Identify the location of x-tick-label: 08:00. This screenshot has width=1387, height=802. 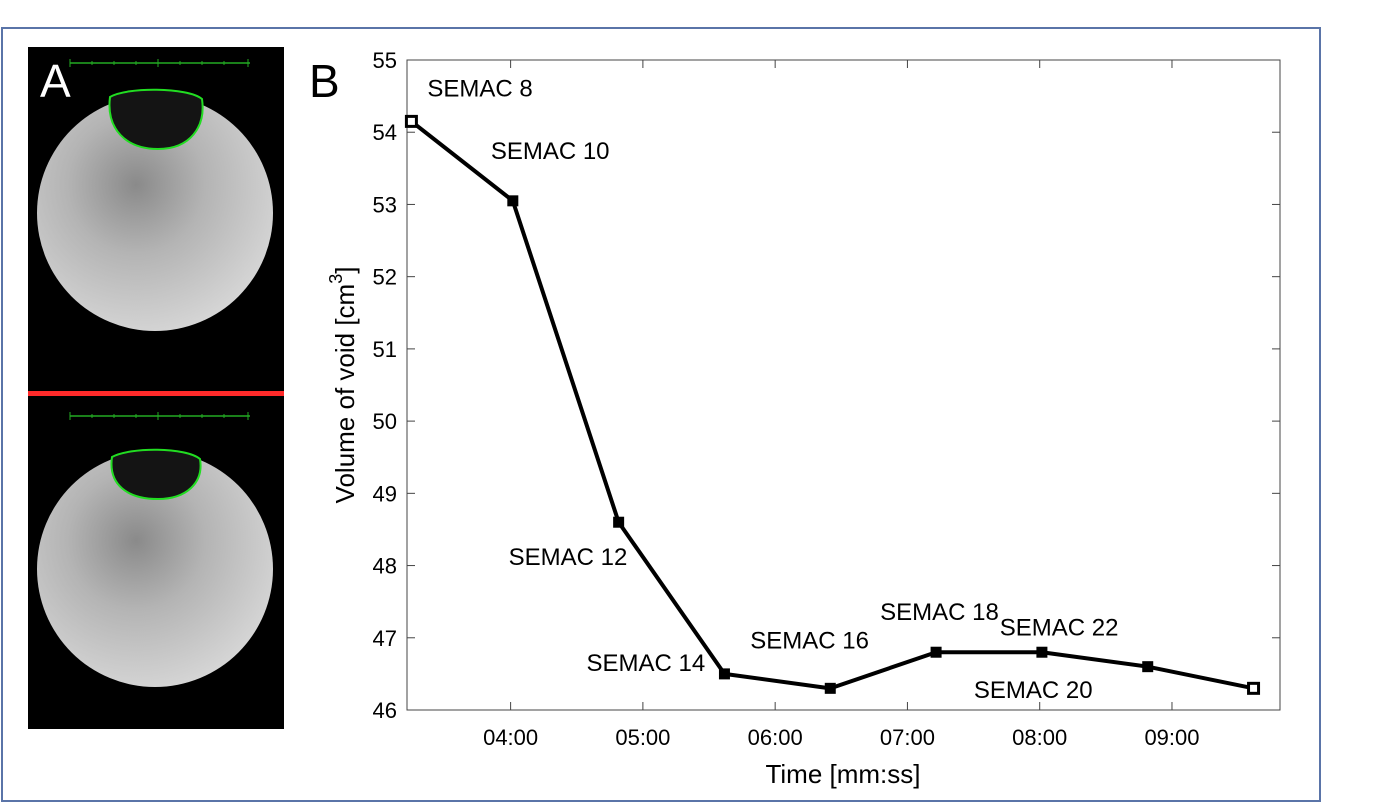
(1039, 737).